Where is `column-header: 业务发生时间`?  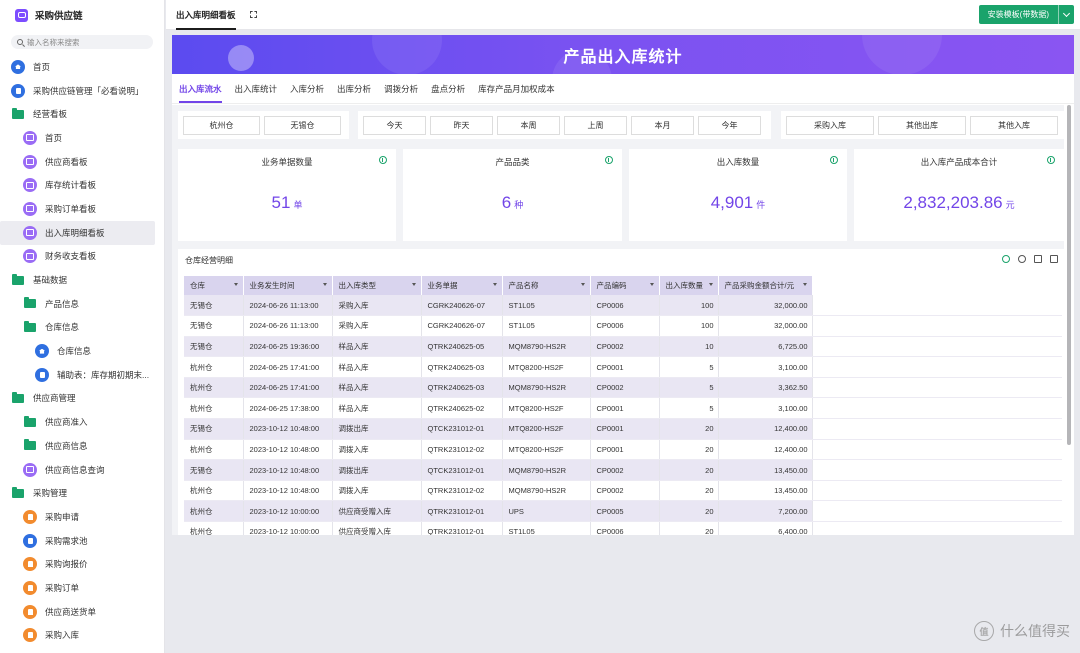 column-header: 业务发生时间 is located at coordinates (288, 285).